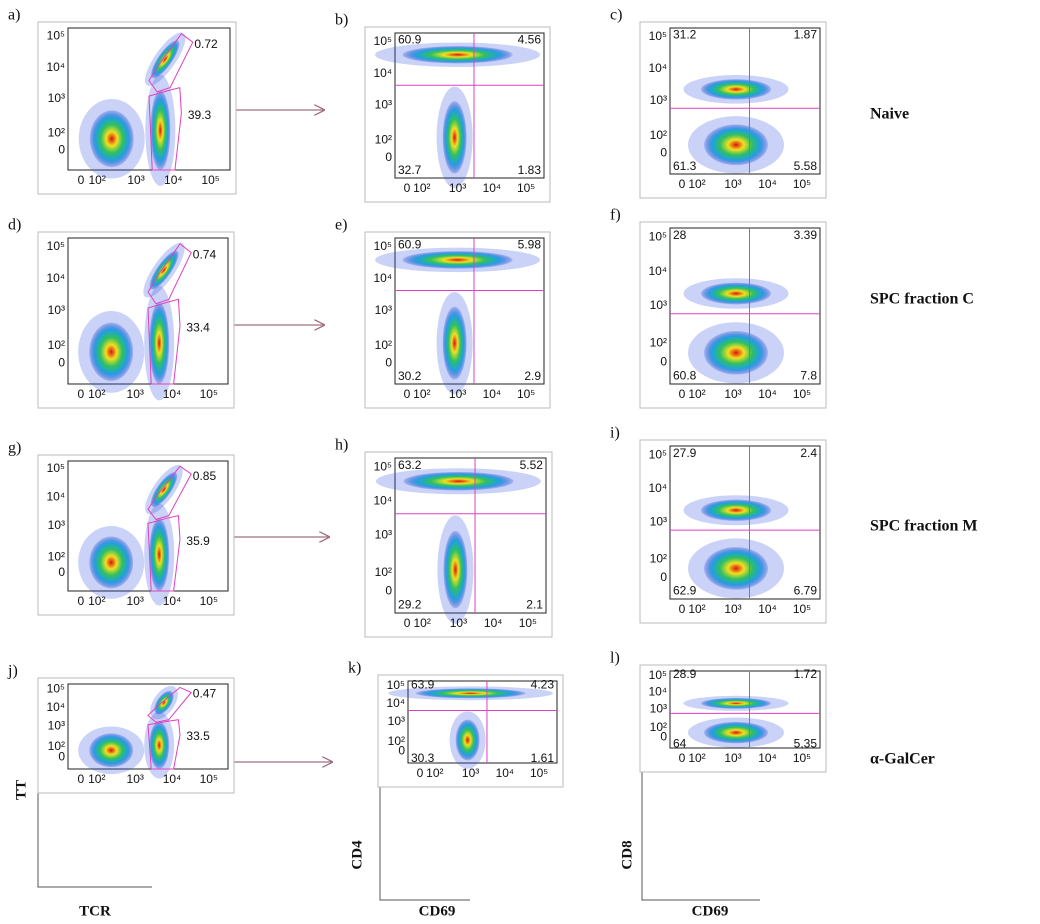 The width and height of the screenshot is (1040, 924). Describe the element at coordinates (532, 376) in the screenshot. I see `quadrant-value: 2.9` at that location.